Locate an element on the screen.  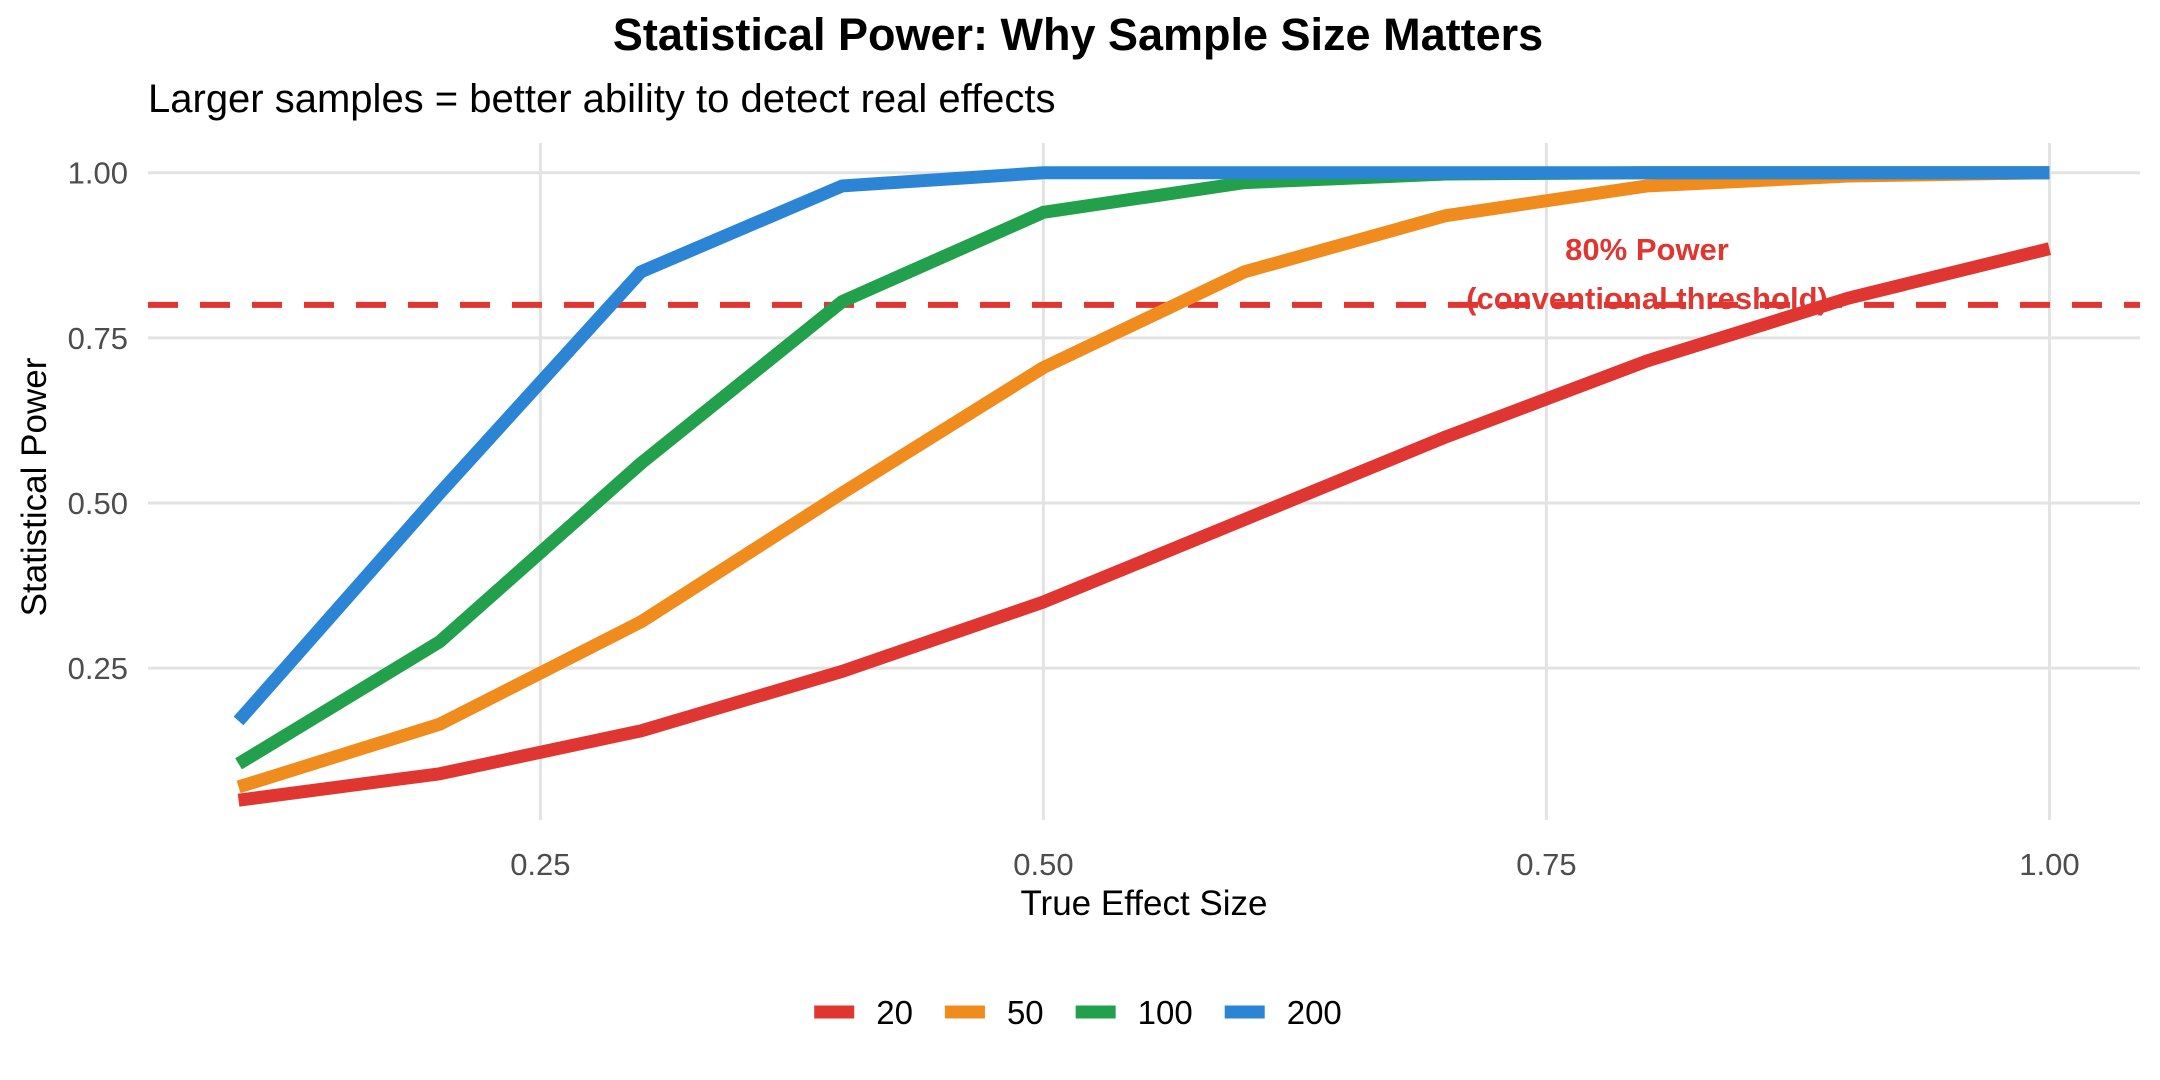
legend-item-50: 50 is located at coordinates (994, 1012).